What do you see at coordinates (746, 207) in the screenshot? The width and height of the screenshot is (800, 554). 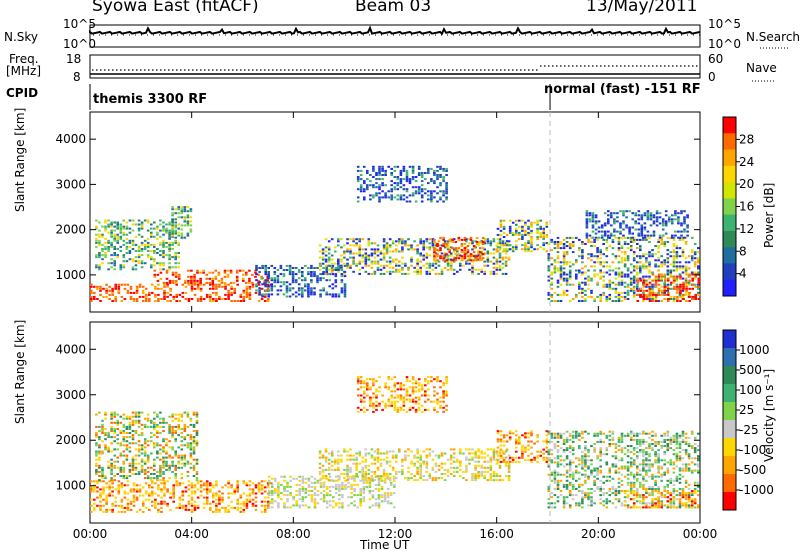 I see `colorbar-tick-label: 16` at bounding box center [746, 207].